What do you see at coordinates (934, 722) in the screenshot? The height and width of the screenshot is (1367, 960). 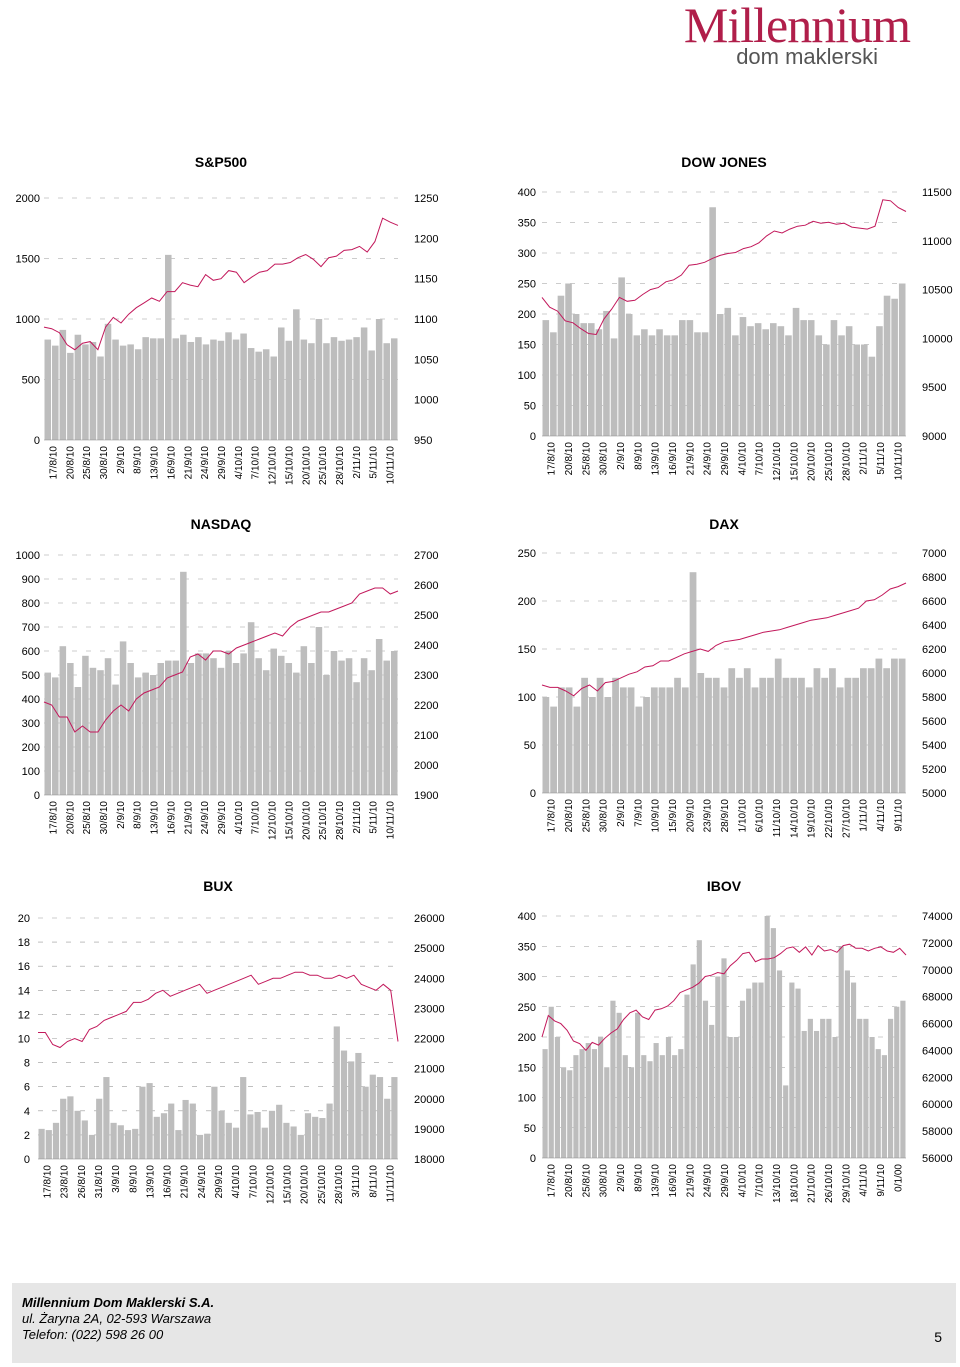 I see `right-tick-label: 5600` at bounding box center [934, 722].